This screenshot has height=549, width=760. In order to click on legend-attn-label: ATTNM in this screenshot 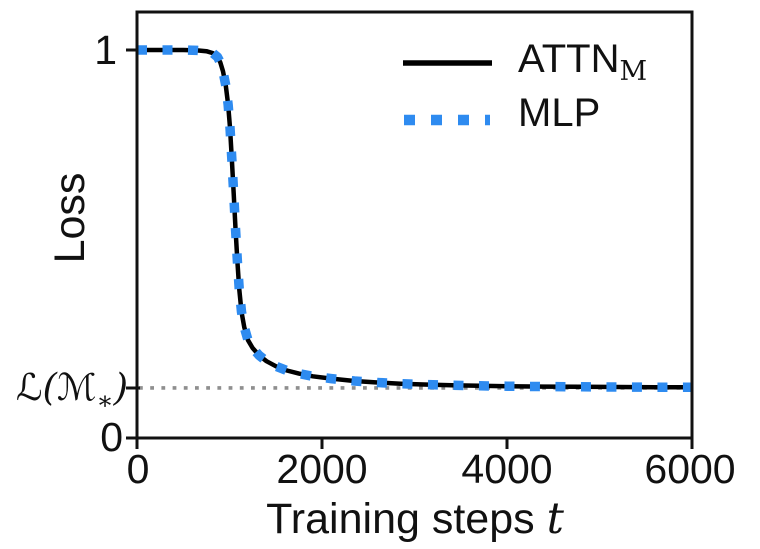, I will do `click(582, 62)`.